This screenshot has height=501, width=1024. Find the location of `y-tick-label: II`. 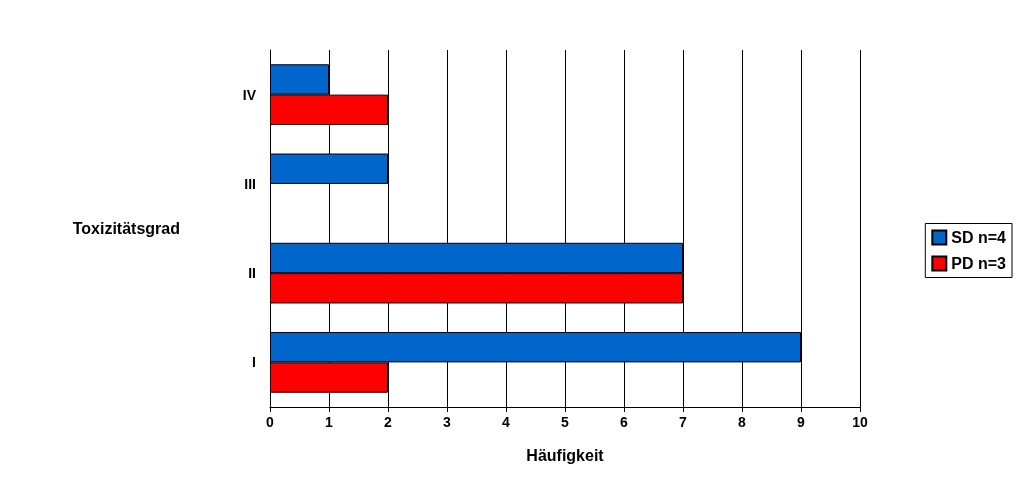

y-tick-label: II is located at coordinates (252, 273).